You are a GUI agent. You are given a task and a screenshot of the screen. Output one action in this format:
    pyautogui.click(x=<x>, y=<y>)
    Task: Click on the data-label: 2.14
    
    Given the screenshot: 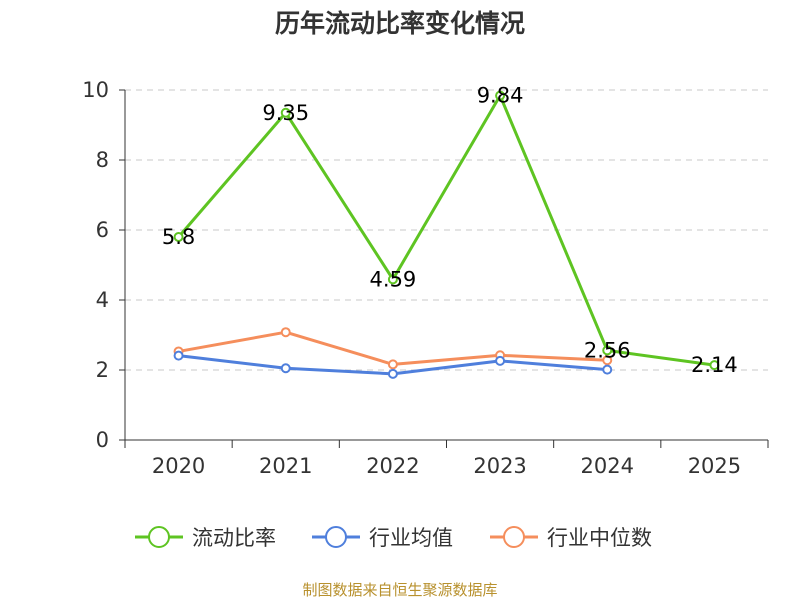 What is the action you would take?
    pyautogui.click(x=714, y=365)
    